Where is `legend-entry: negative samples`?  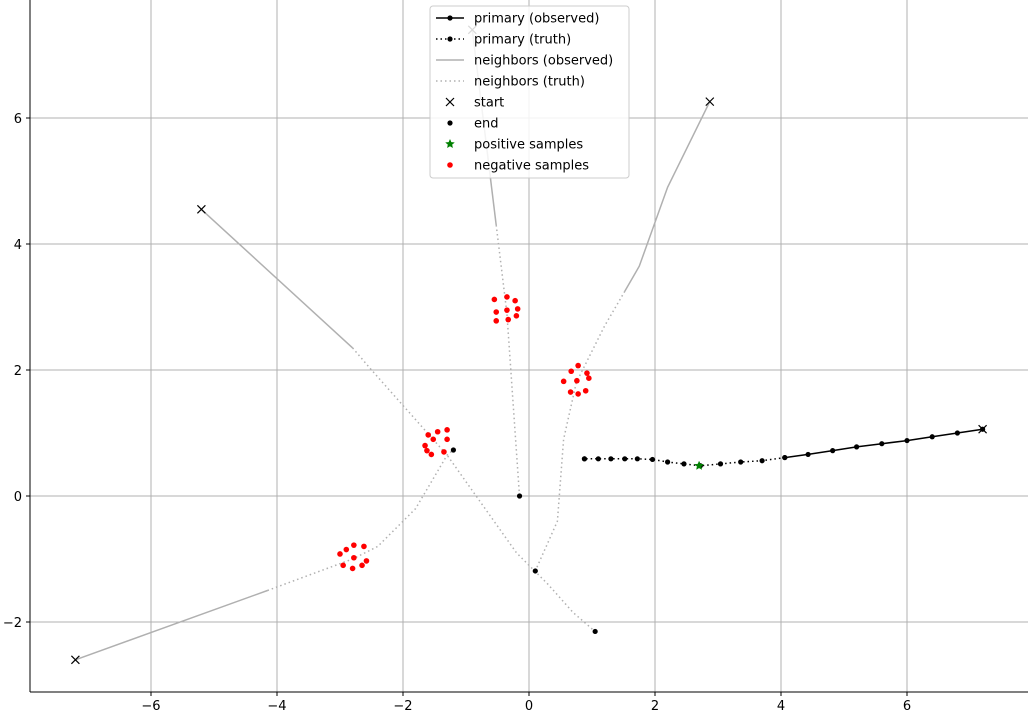 legend-entry: negative samples is located at coordinates (518, 166).